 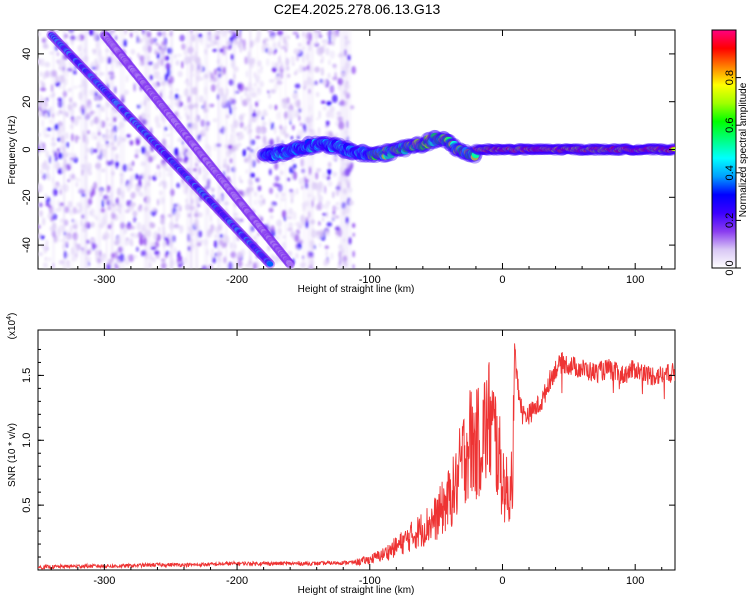 What do you see at coordinates (27, 375) in the screenshot?
I see `snr-ytick: 1.5` at bounding box center [27, 375].